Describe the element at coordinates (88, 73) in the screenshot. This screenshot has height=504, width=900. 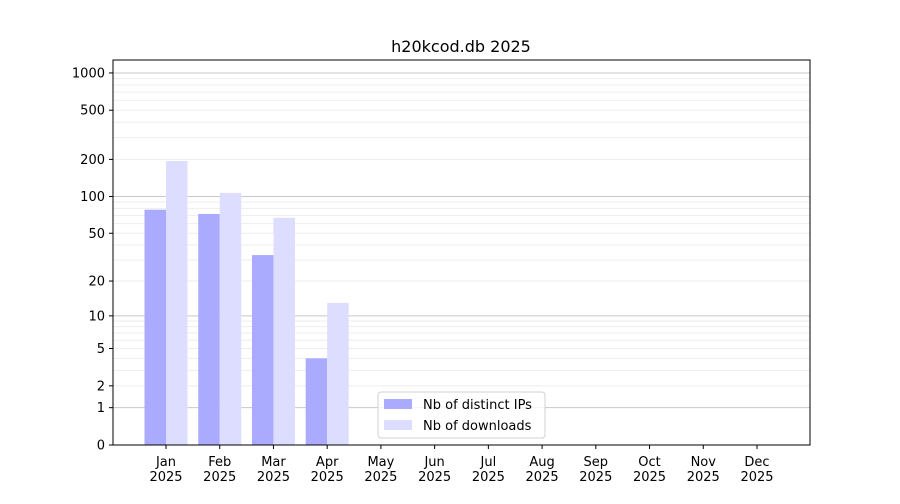
I see `y-tick-label: 1000` at that location.